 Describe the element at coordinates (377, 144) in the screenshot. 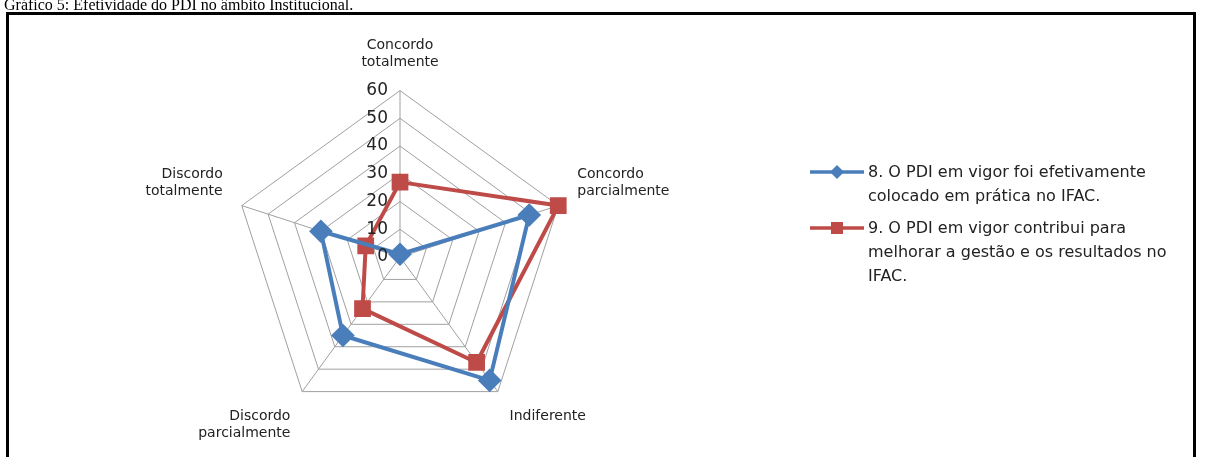

I see `y-tick-label: 40` at that location.